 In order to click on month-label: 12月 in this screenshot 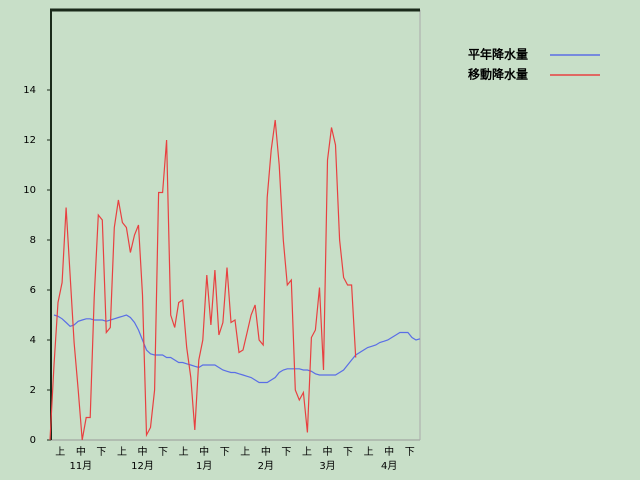, I will do `click(142, 466)`.